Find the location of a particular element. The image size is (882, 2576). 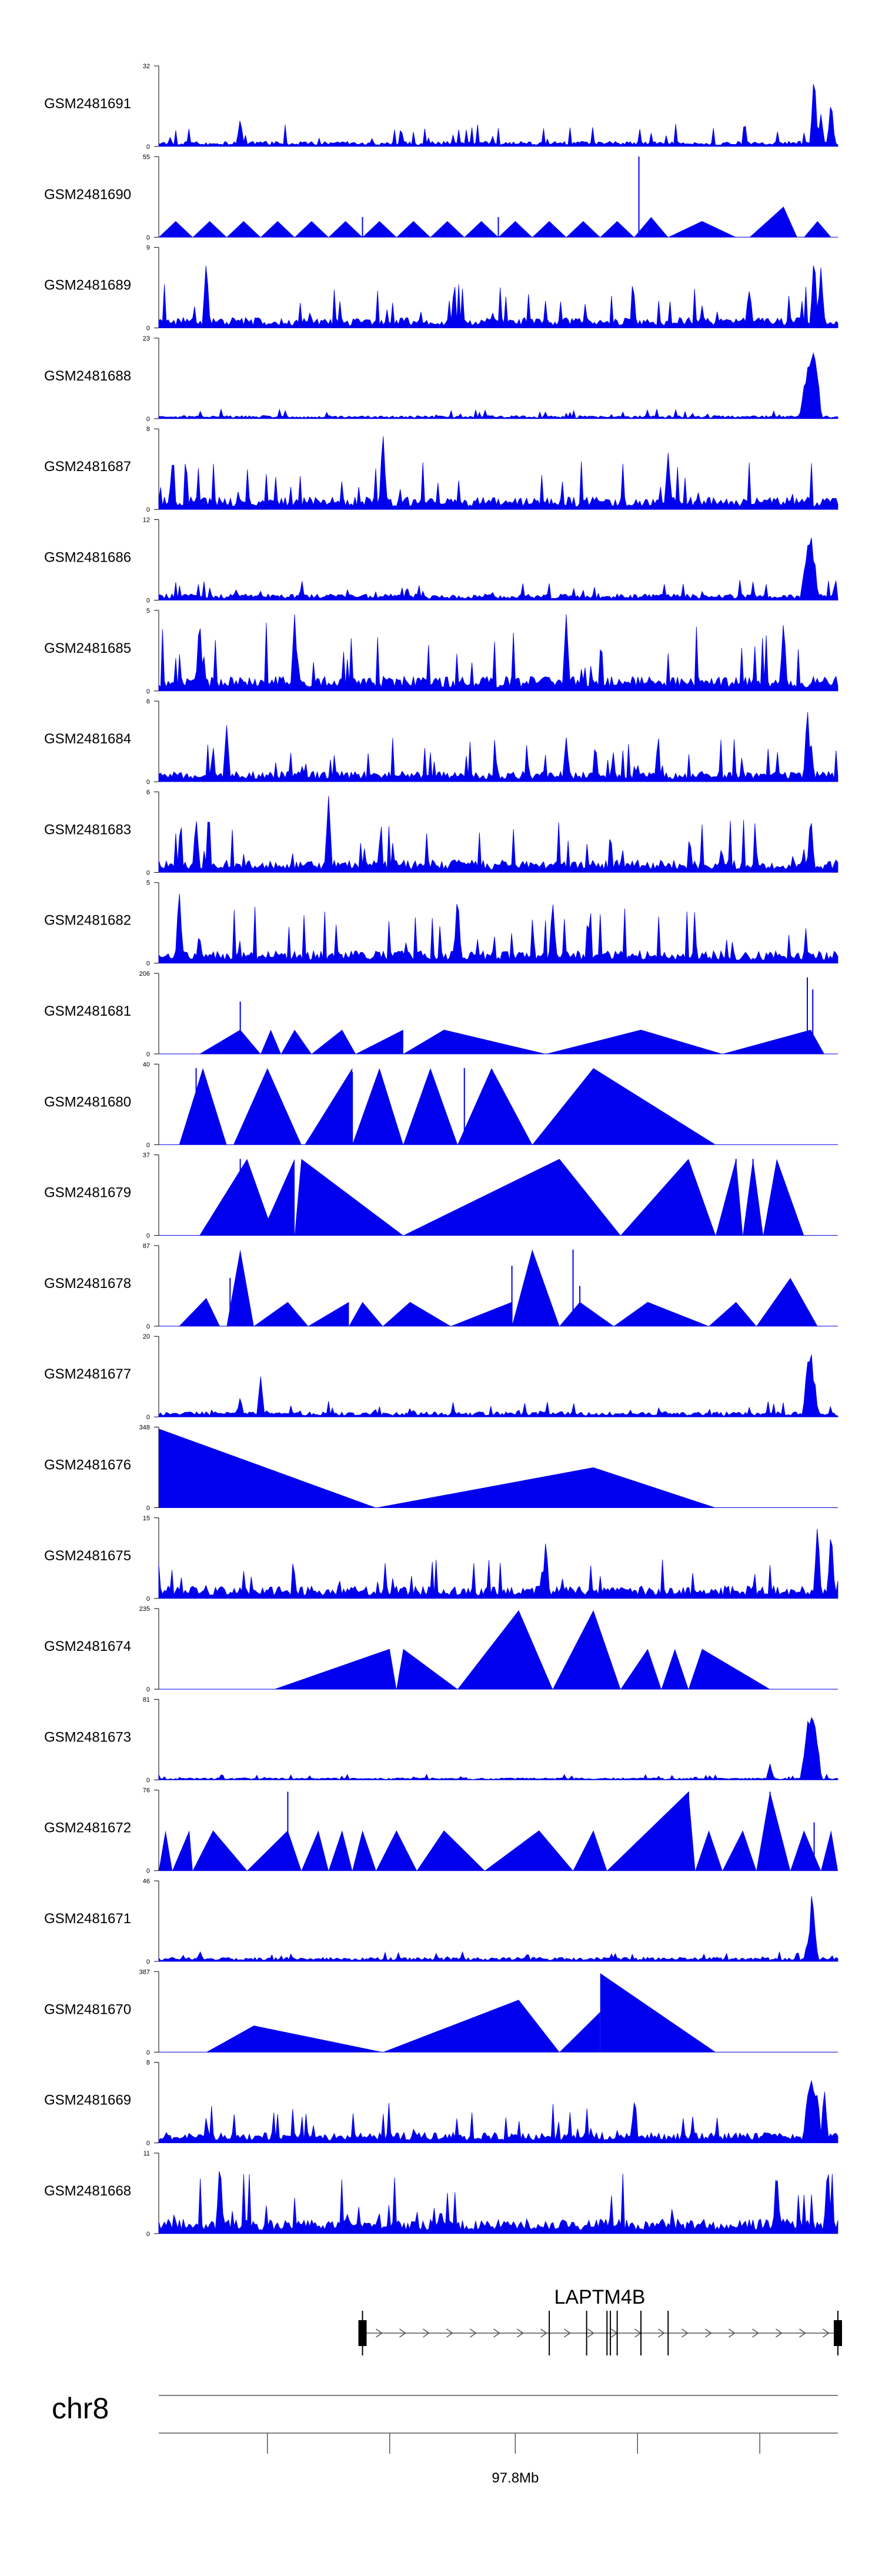

y-max-label: 20 is located at coordinates (146, 1336).